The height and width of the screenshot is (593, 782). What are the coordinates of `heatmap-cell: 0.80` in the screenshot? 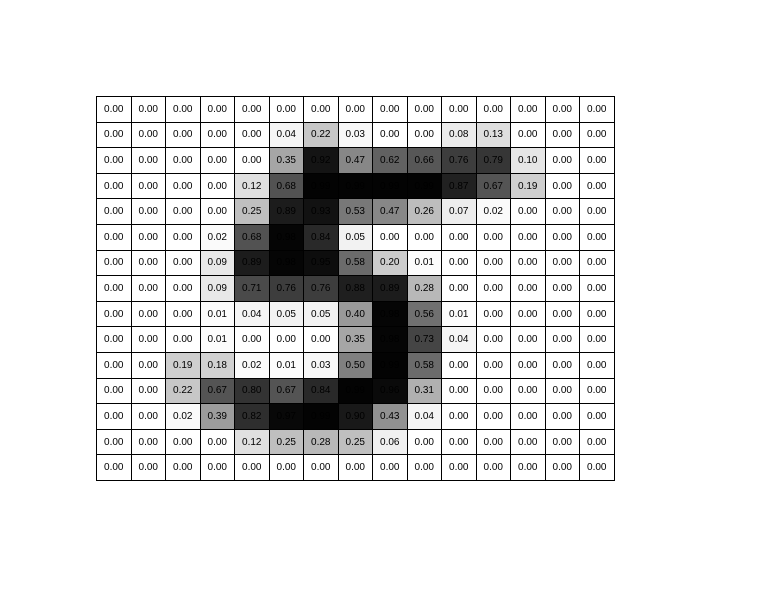 It's located at (252, 391).